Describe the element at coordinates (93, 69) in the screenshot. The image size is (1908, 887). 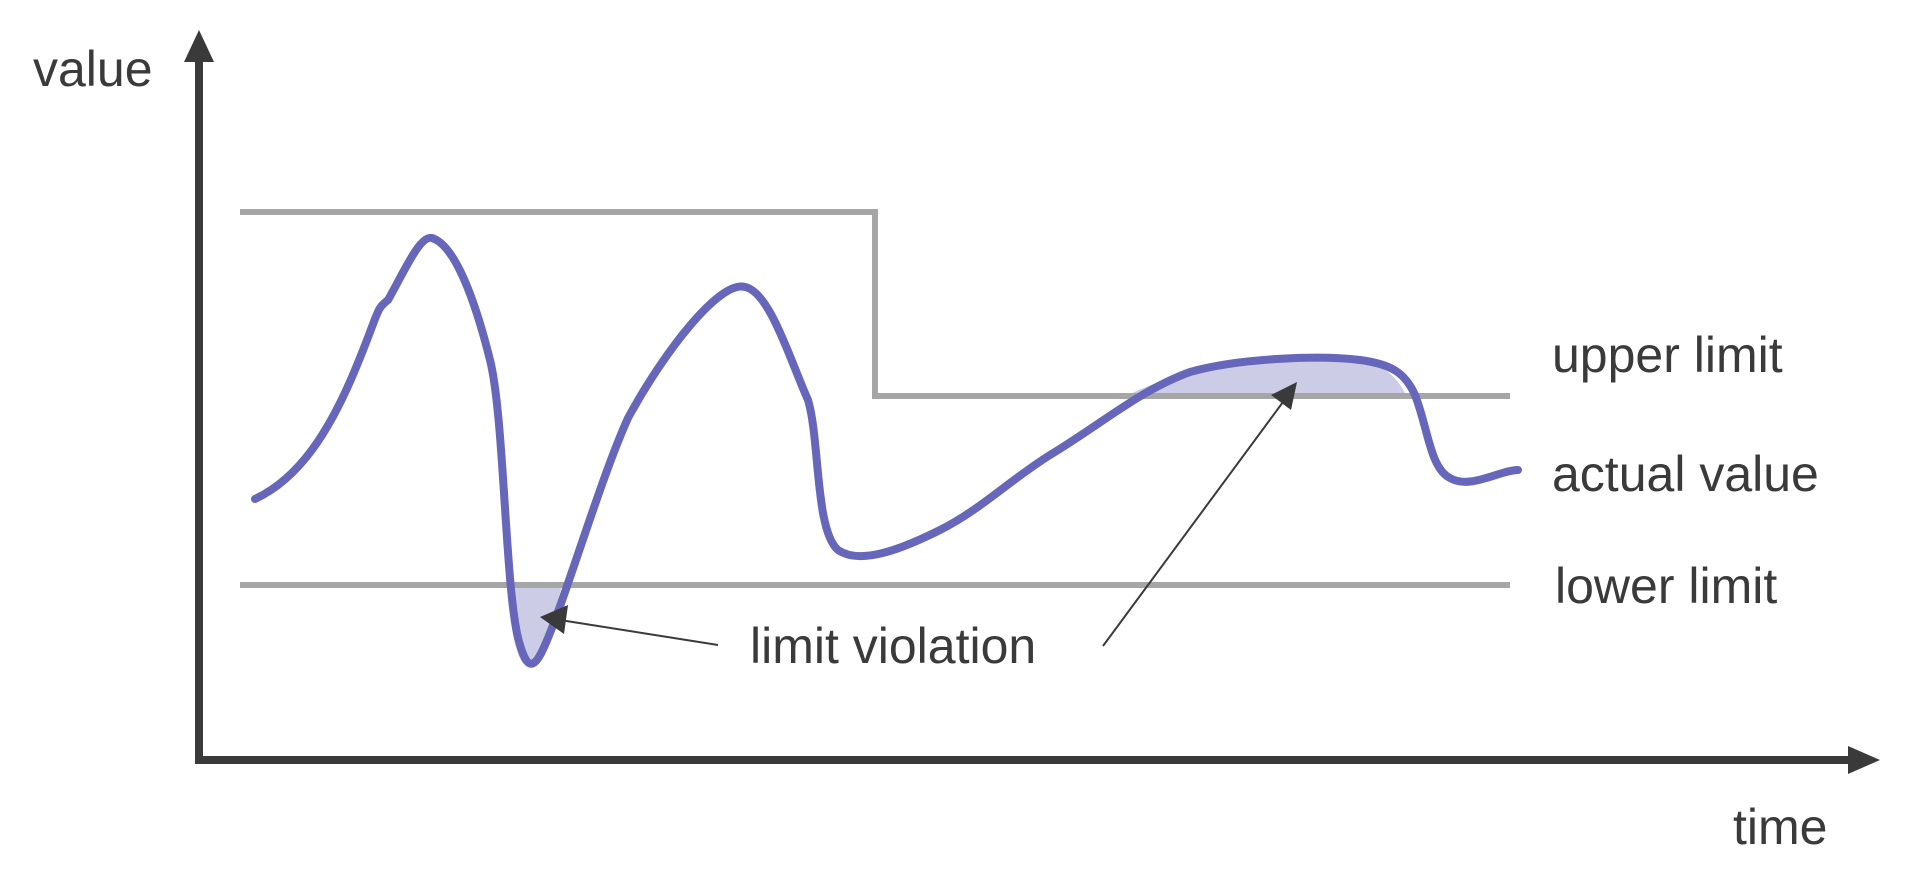
I see `y-axis-label: value` at that location.